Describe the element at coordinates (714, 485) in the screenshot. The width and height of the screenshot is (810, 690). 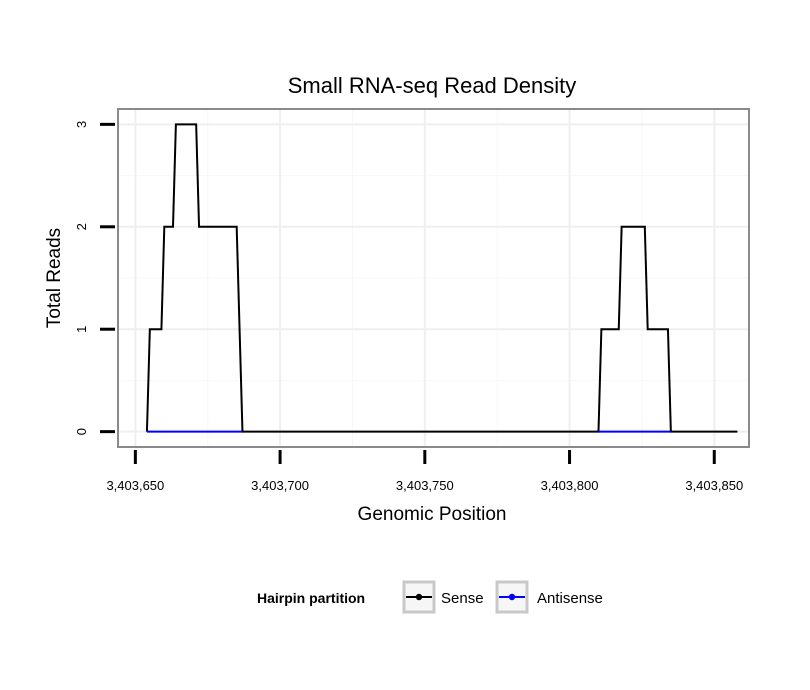
I see `x-tick-label: 3,403,850` at that location.